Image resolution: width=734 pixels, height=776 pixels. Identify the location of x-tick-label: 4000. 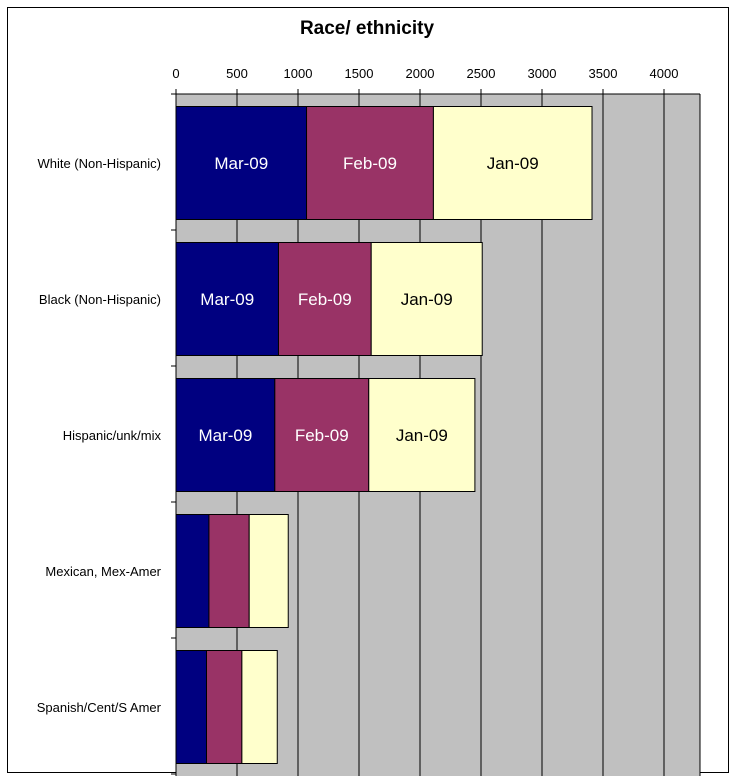
(664, 73).